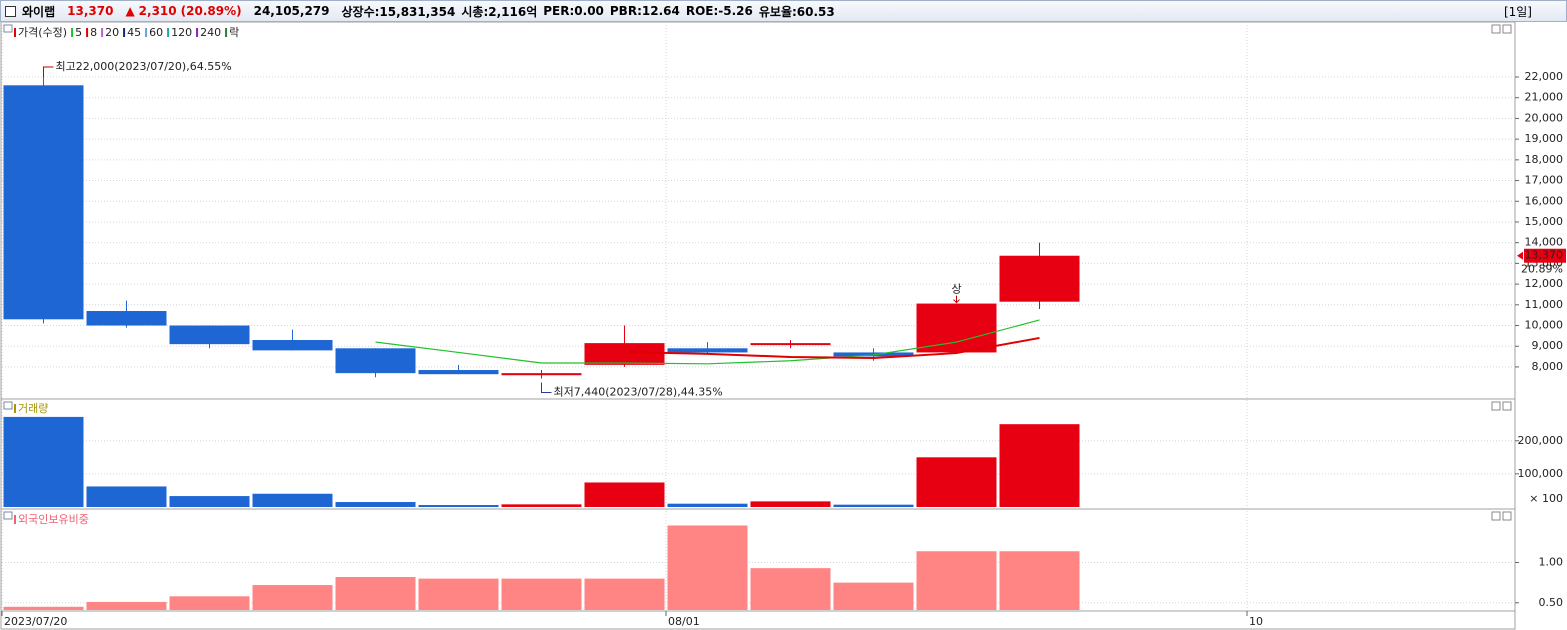 This screenshot has height=630, width=1567. I want to click on reserve: 유보율:60.53, so click(796, 11).